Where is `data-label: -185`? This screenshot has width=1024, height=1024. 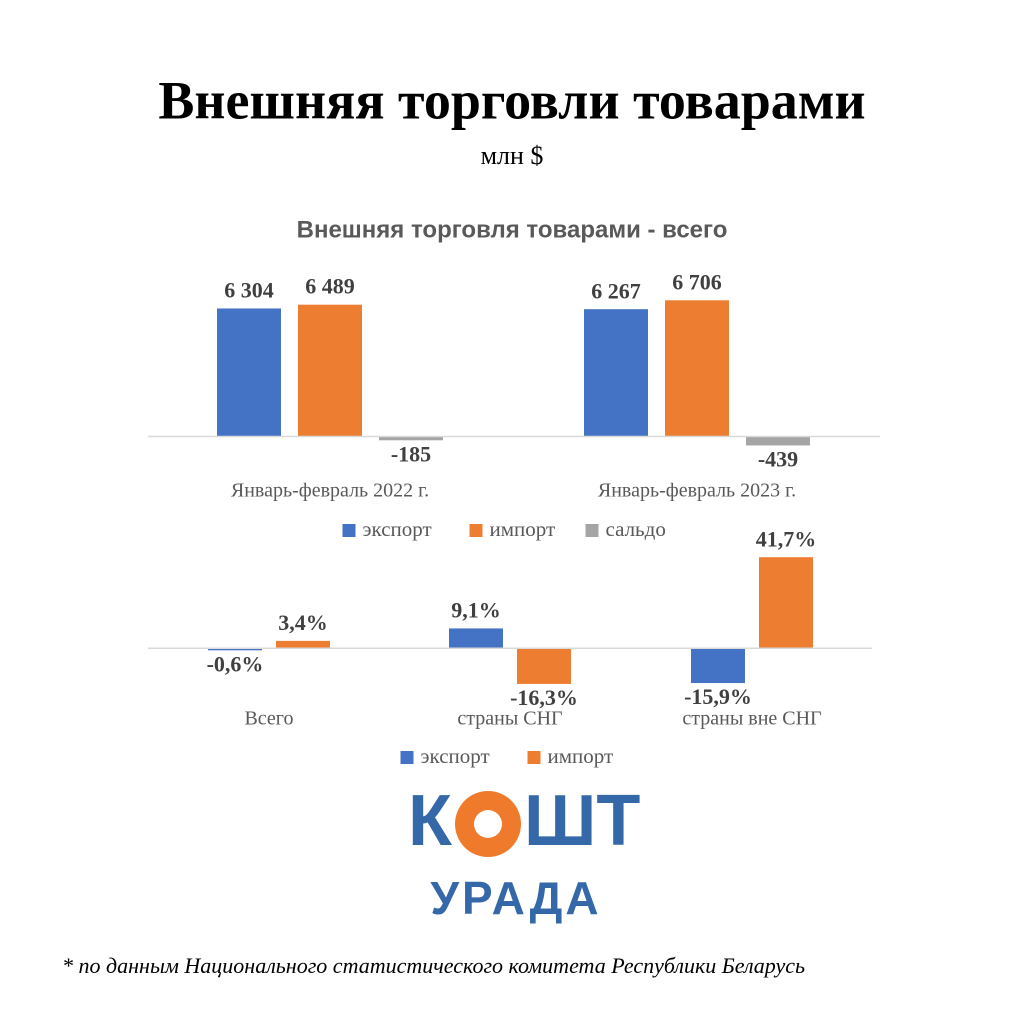 data-label: -185 is located at coordinates (411, 453).